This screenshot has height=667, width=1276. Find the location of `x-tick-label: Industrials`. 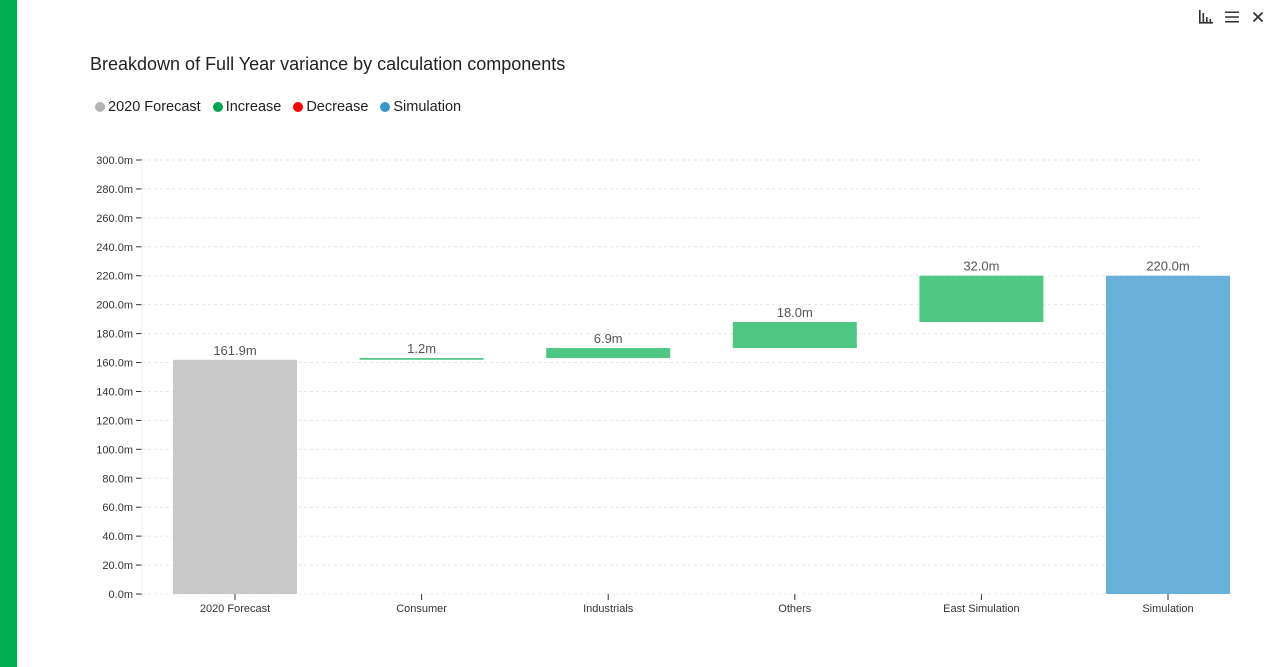

x-tick-label: Industrials is located at coordinates (608, 609).